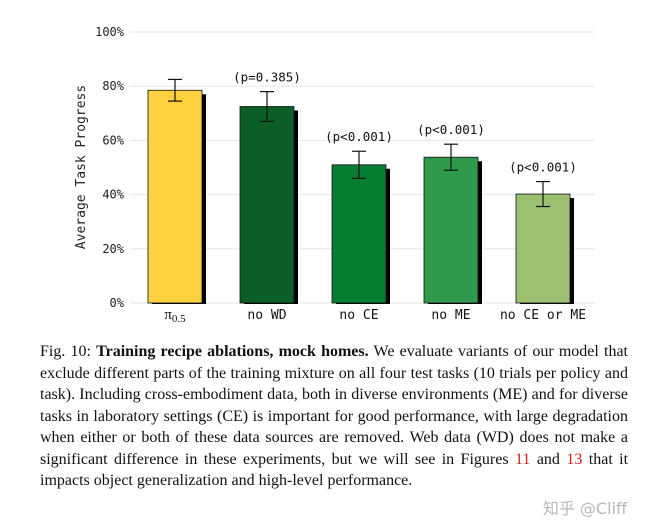 The image size is (645, 530). Describe the element at coordinates (450, 315) in the screenshot. I see `x-tick-label: no ME` at that location.